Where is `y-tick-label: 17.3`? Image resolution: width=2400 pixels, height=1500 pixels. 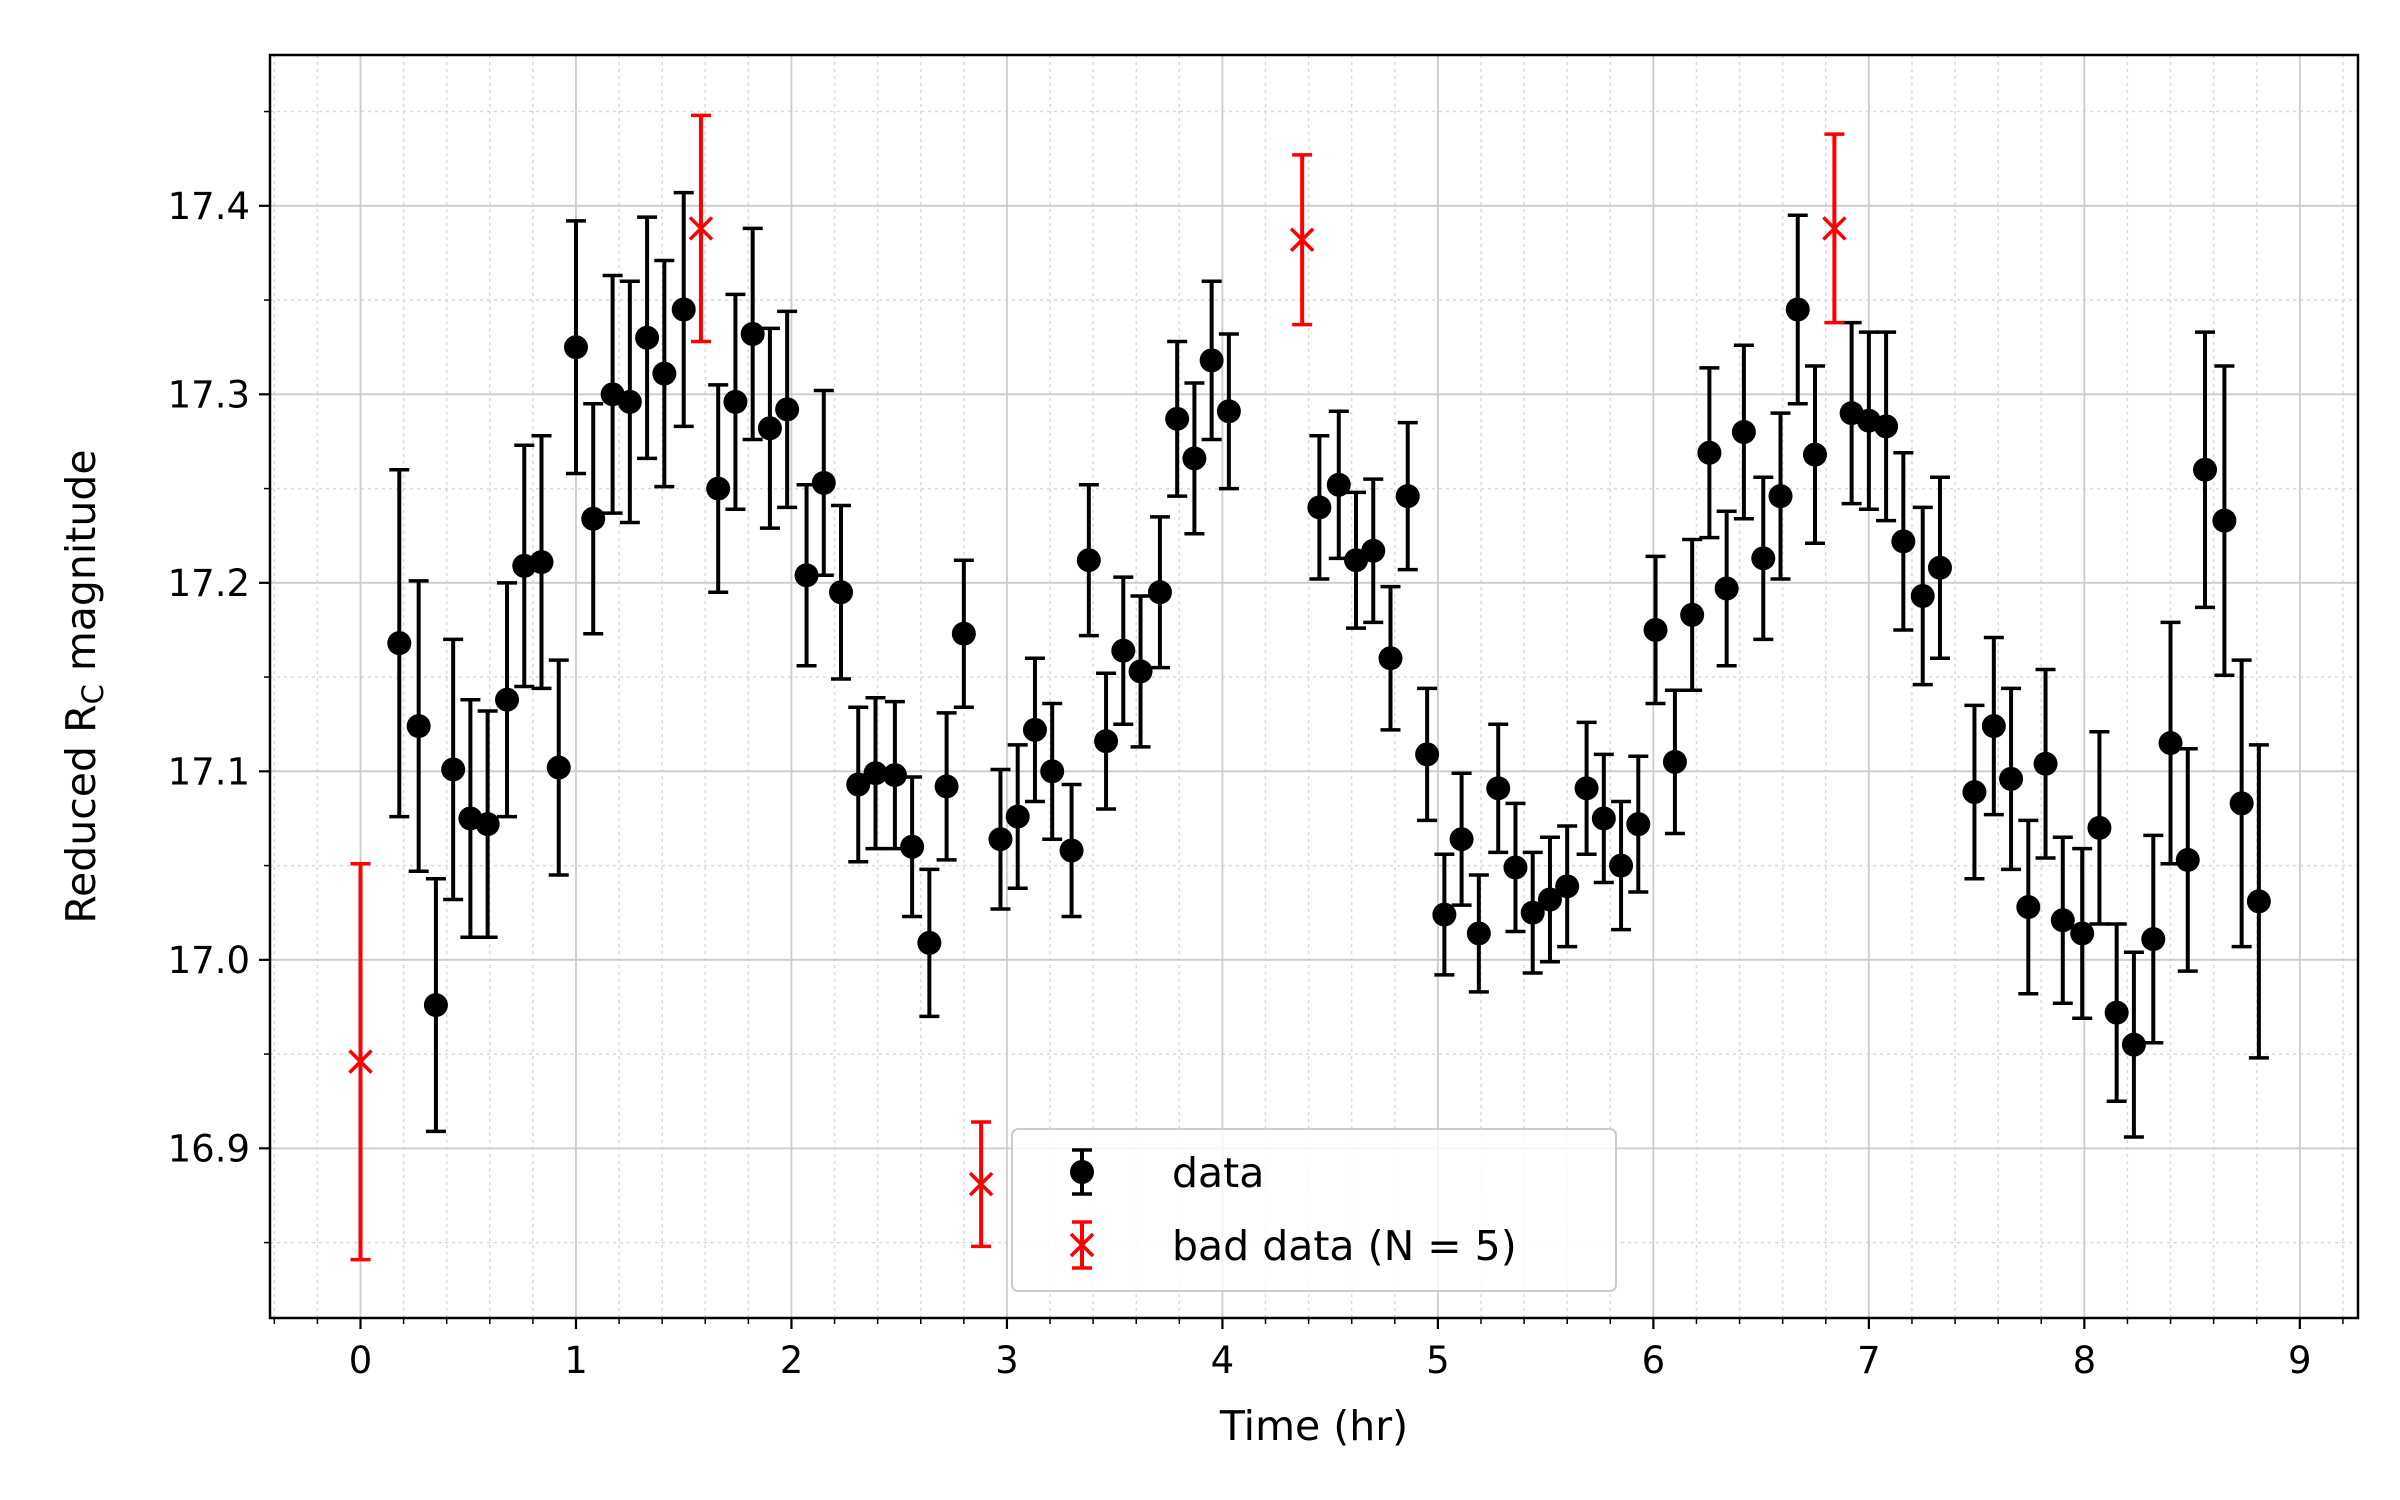
y-tick-label: 17.3 is located at coordinates (209, 394).